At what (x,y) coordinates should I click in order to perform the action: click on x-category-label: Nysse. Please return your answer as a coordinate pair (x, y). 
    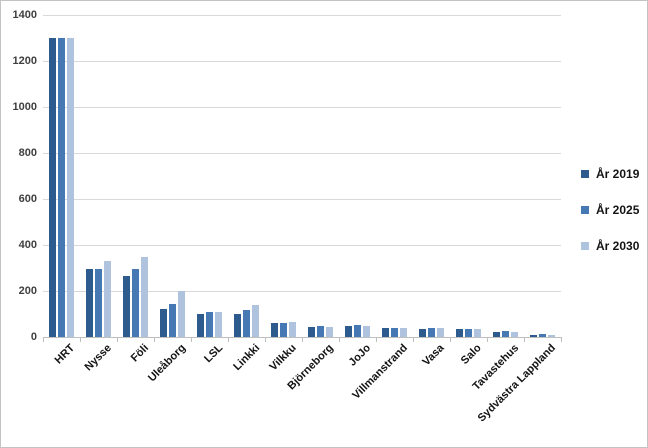
    Looking at the image, I should click on (98, 358).